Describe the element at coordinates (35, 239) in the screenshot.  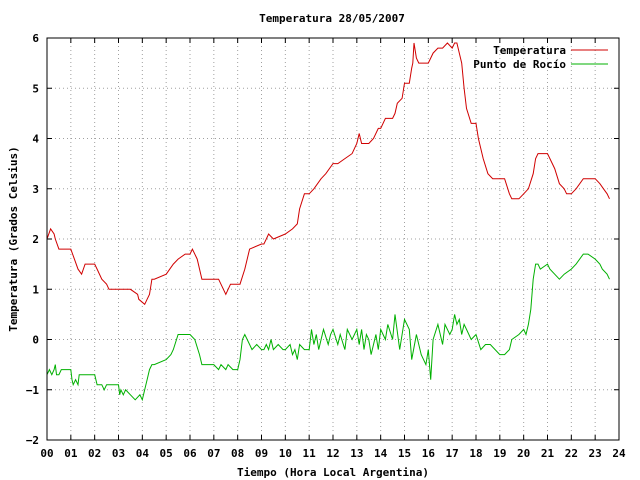
I see `y-tick-label: 2` at that location.